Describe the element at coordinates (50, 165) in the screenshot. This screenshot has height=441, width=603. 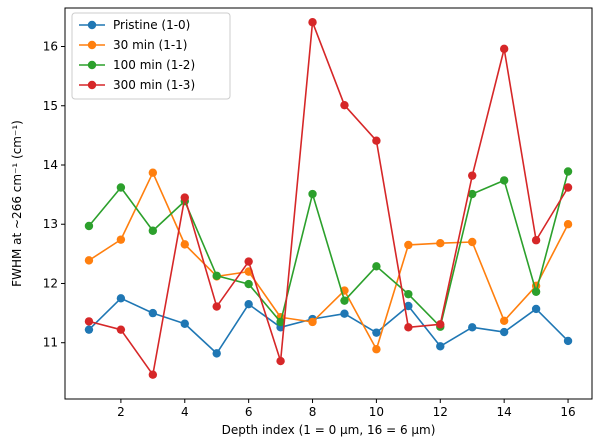
I see `y-tick-label: 14` at that location.